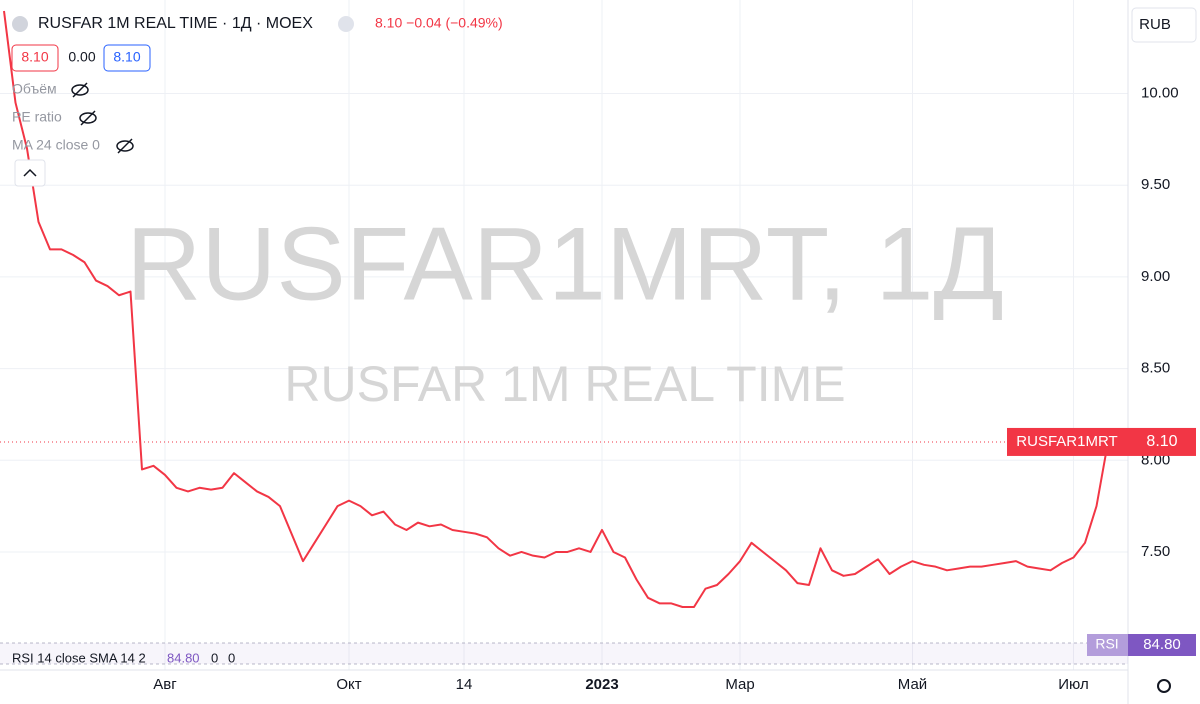 The image size is (1200, 704). Describe the element at coordinates (79, 657) in the screenshot. I see `rsi-legend: RSI 14 close SMA 14 2` at that location.